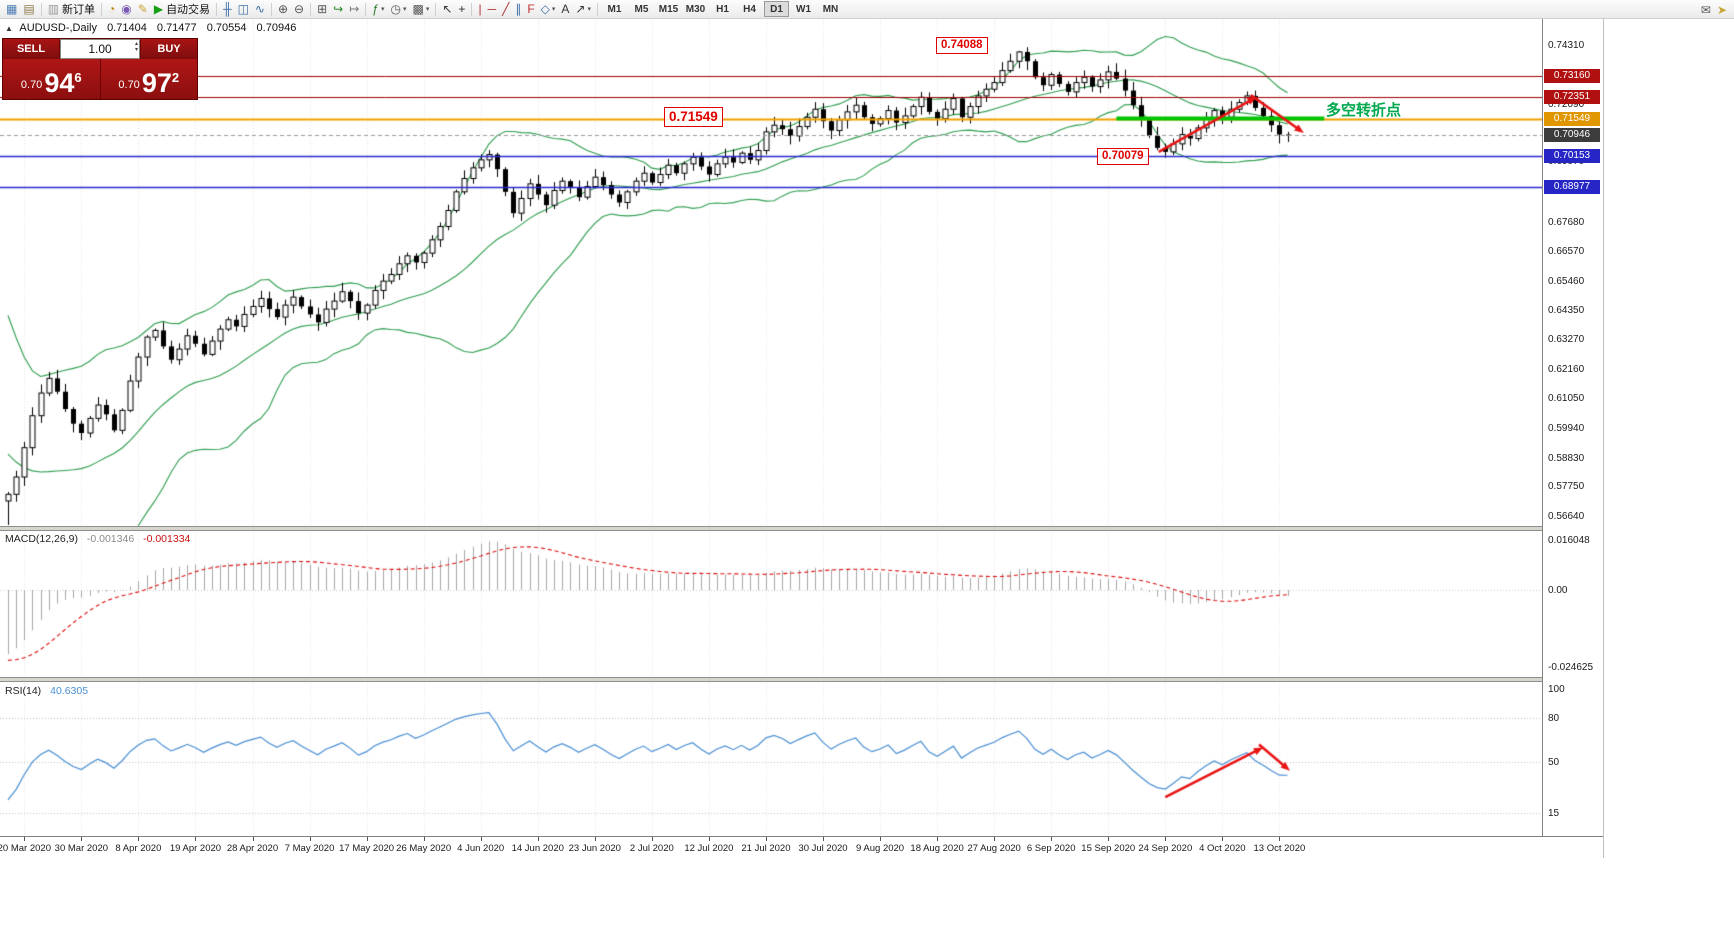 The width and height of the screenshot is (1734, 945). What do you see at coordinates (227, 9) in the screenshot?
I see `bar-chart-button: ╫` at bounding box center [227, 9].